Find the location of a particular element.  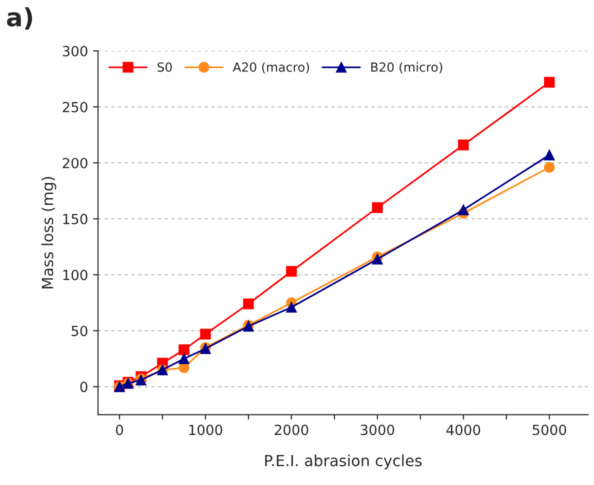

x-tick-label: 0 is located at coordinates (119, 430).